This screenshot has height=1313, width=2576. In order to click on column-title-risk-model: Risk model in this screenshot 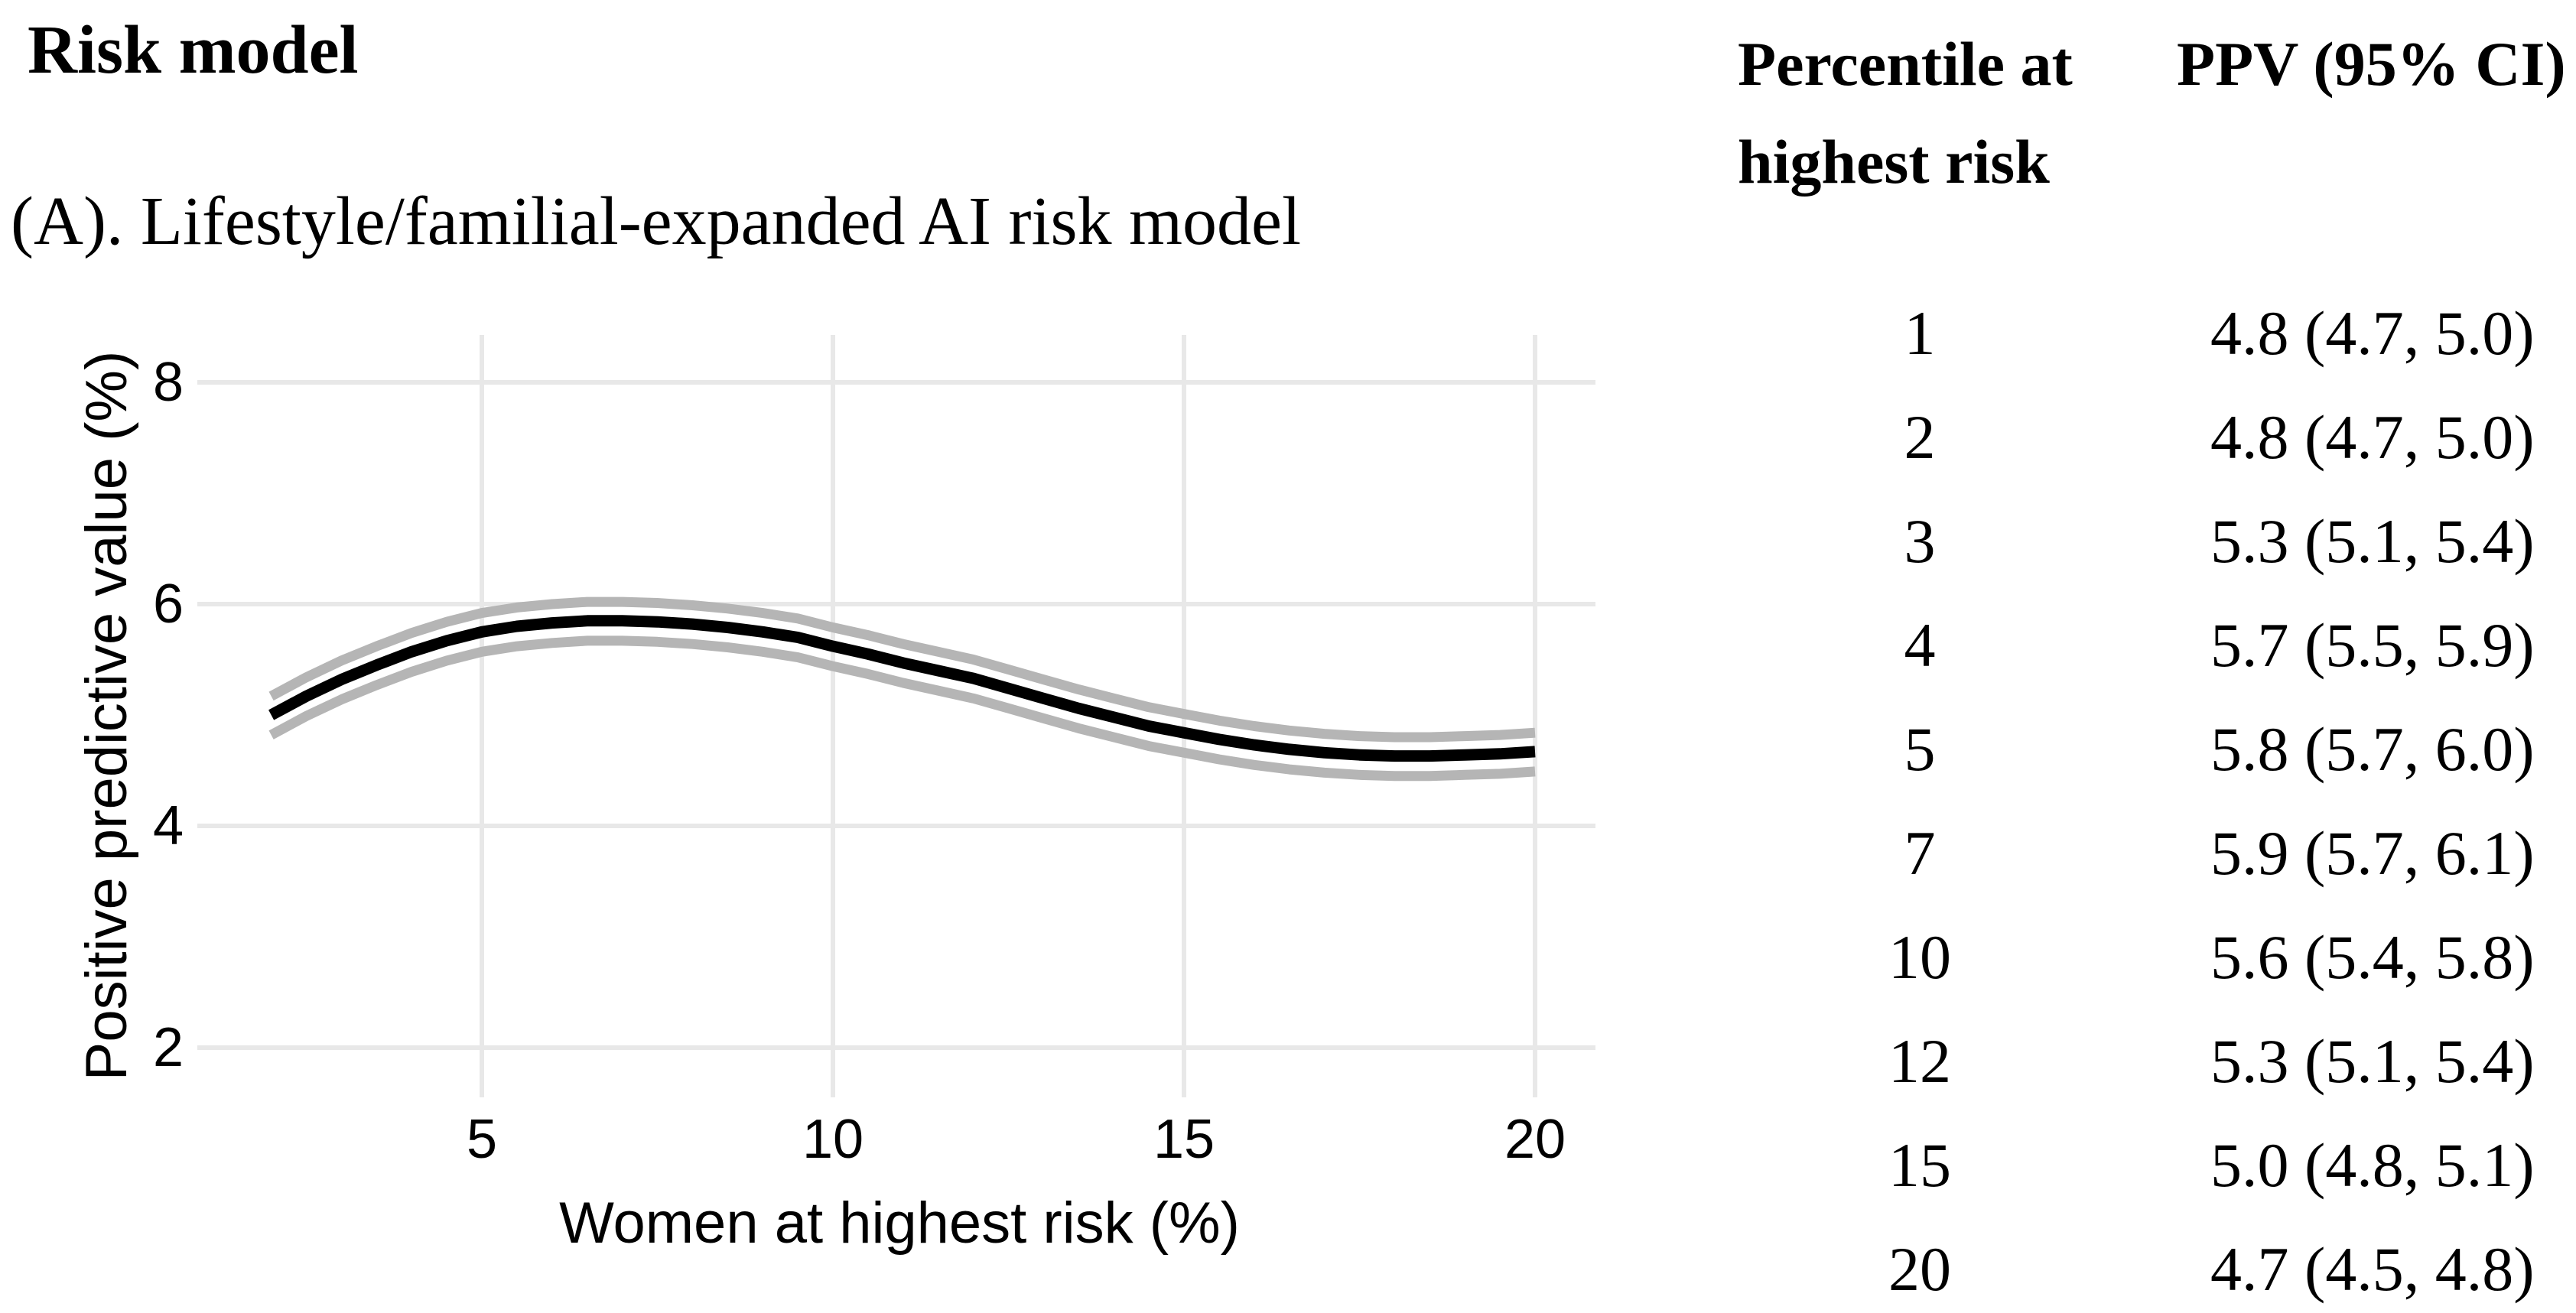, I will do `click(193, 50)`.